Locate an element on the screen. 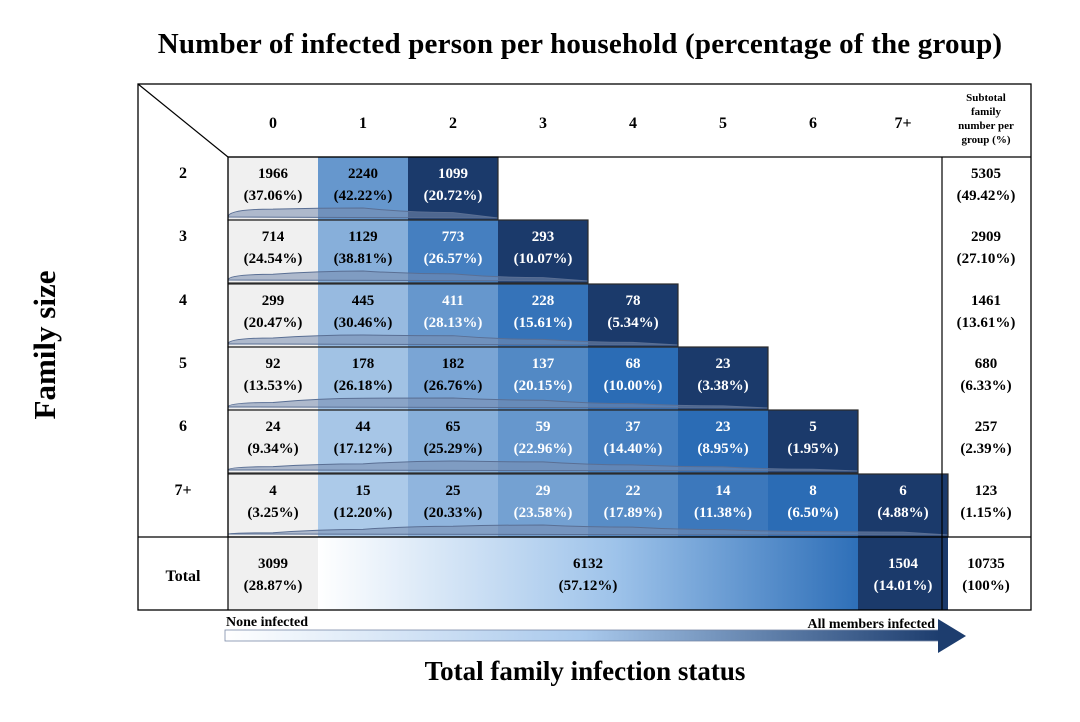 This screenshot has height=722, width=1080. total-partial-count: 6132 is located at coordinates (588, 564).